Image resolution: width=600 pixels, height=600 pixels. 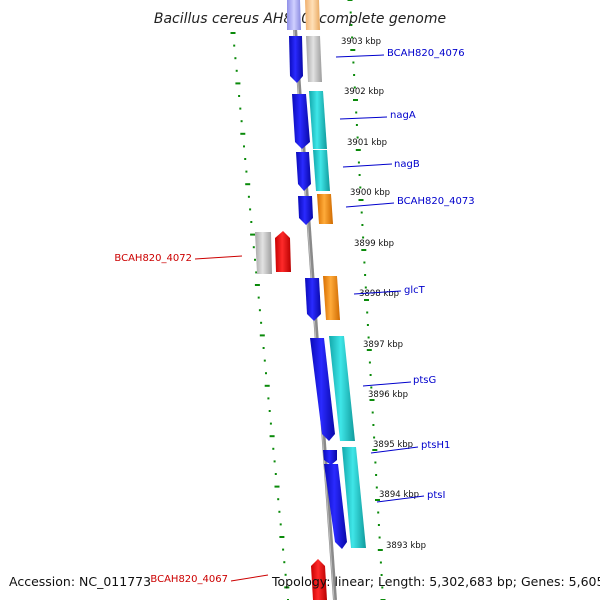 What do you see at coordinates (374, 244) in the screenshot?
I see `tick-label: 3899 kbp` at bounding box center [374, 244].